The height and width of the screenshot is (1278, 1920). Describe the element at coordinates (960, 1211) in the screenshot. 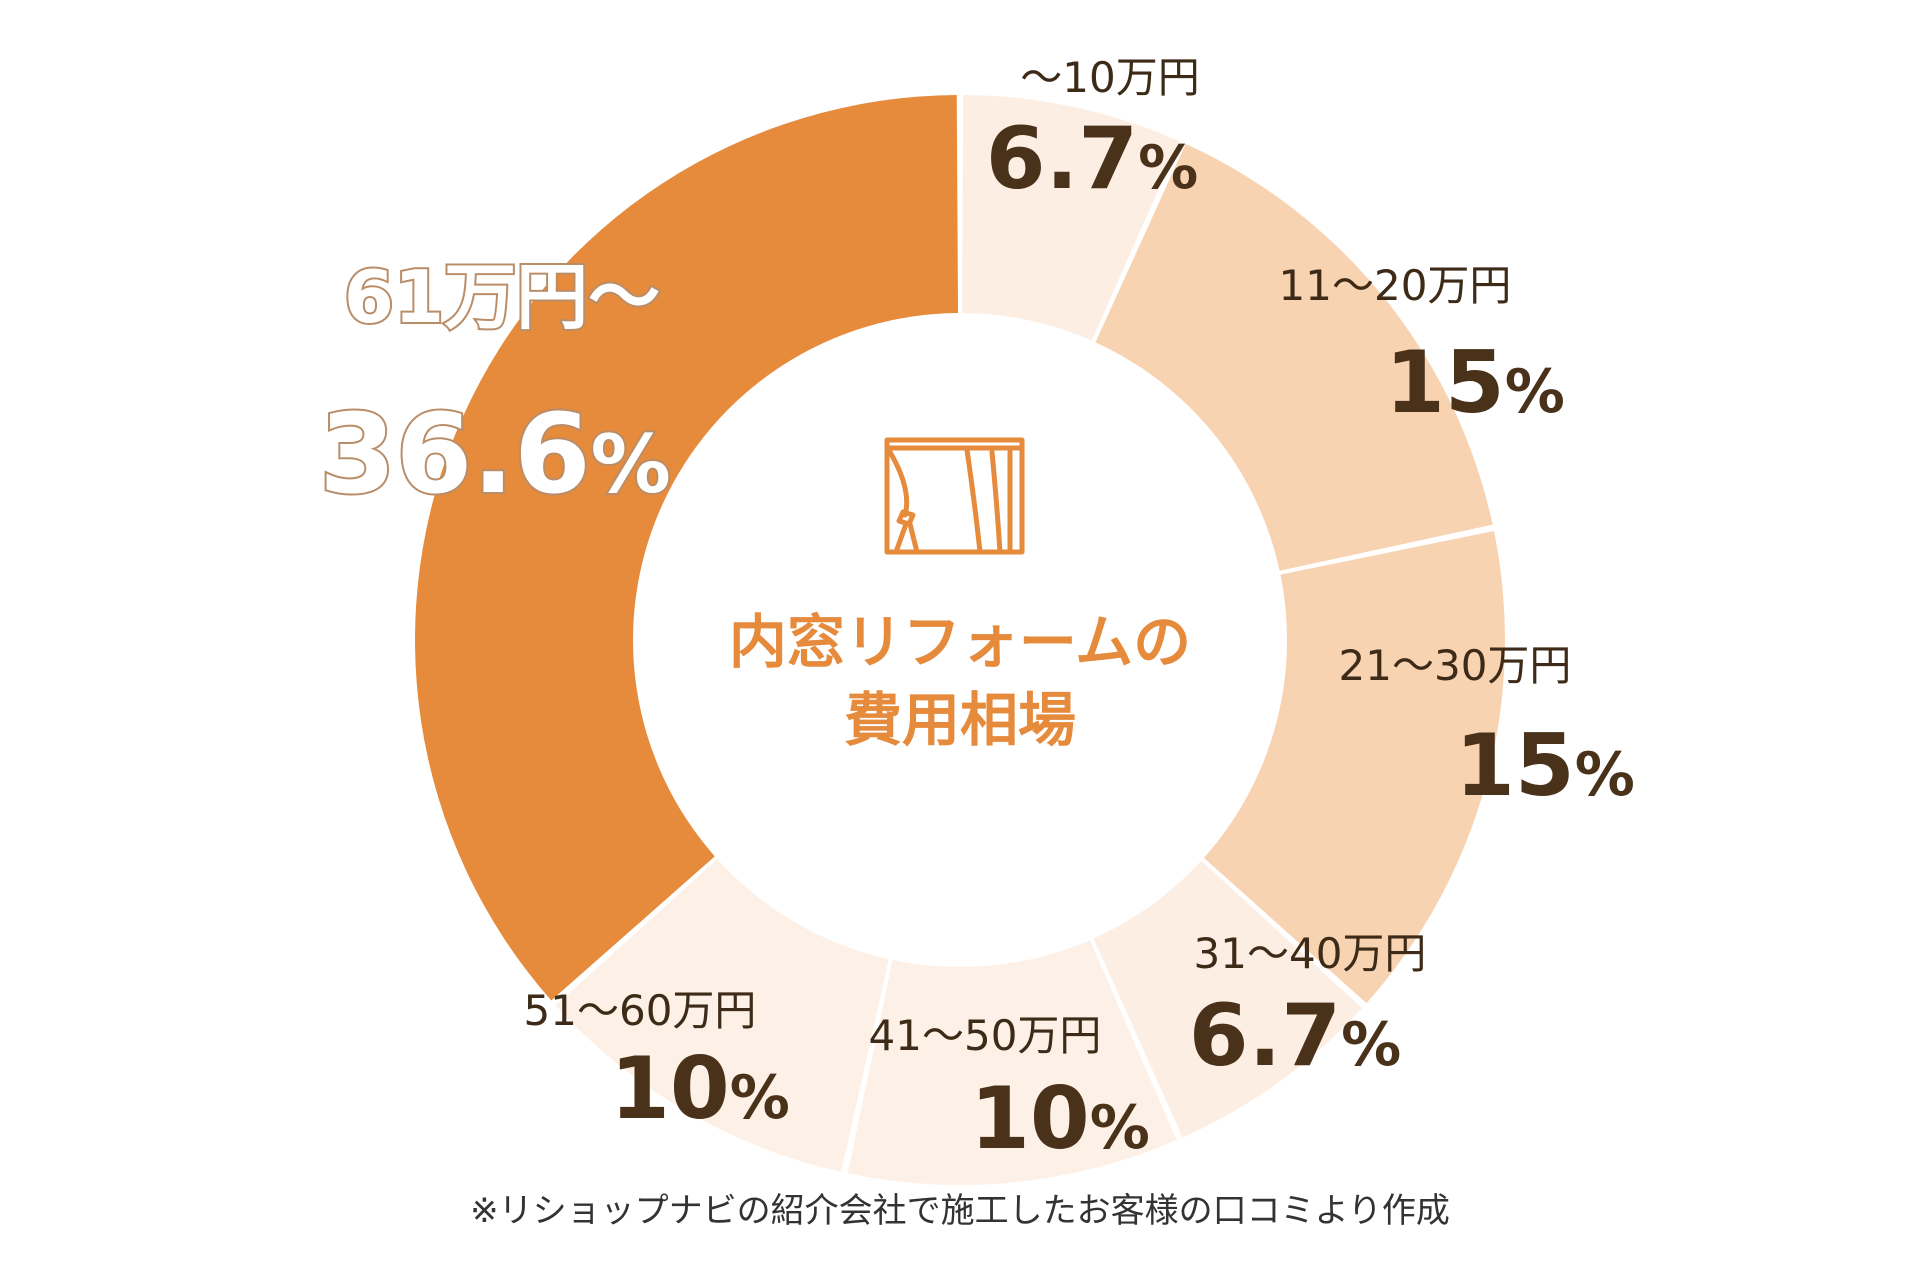

I see `footnote: ※リショップナビの紹介会社で施工したお客様の口コミより作成` at that location.